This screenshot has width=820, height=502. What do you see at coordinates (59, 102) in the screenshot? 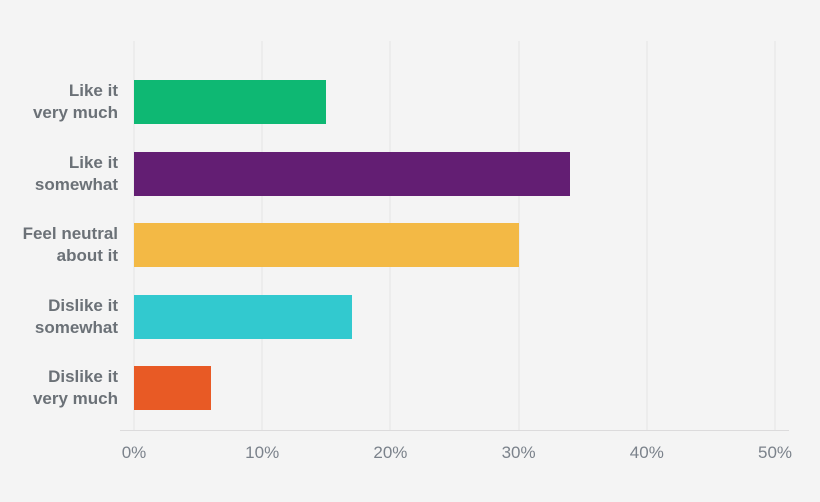
I see `category-label-like-it-very-much: Like it very much` at bounding box center [59, 102].